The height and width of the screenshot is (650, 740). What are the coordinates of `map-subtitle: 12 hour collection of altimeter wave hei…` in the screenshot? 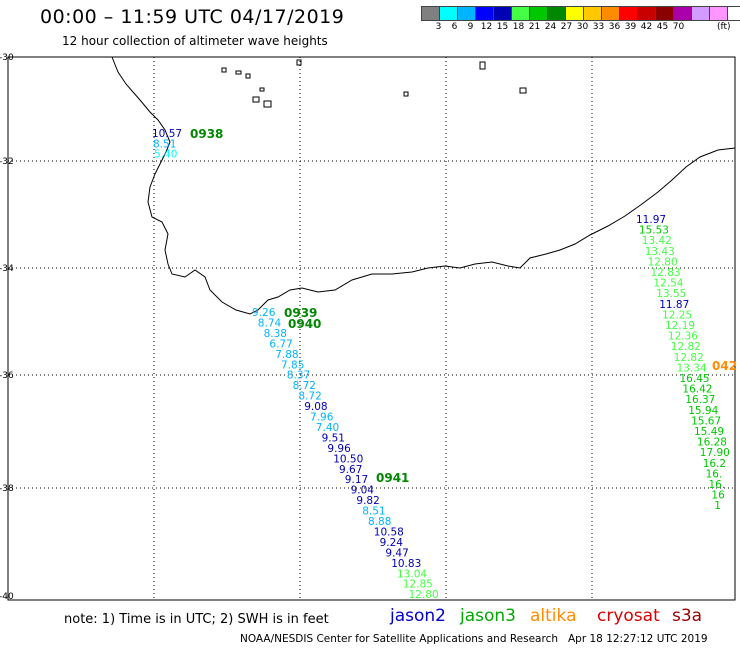 It's located at (195, 41).